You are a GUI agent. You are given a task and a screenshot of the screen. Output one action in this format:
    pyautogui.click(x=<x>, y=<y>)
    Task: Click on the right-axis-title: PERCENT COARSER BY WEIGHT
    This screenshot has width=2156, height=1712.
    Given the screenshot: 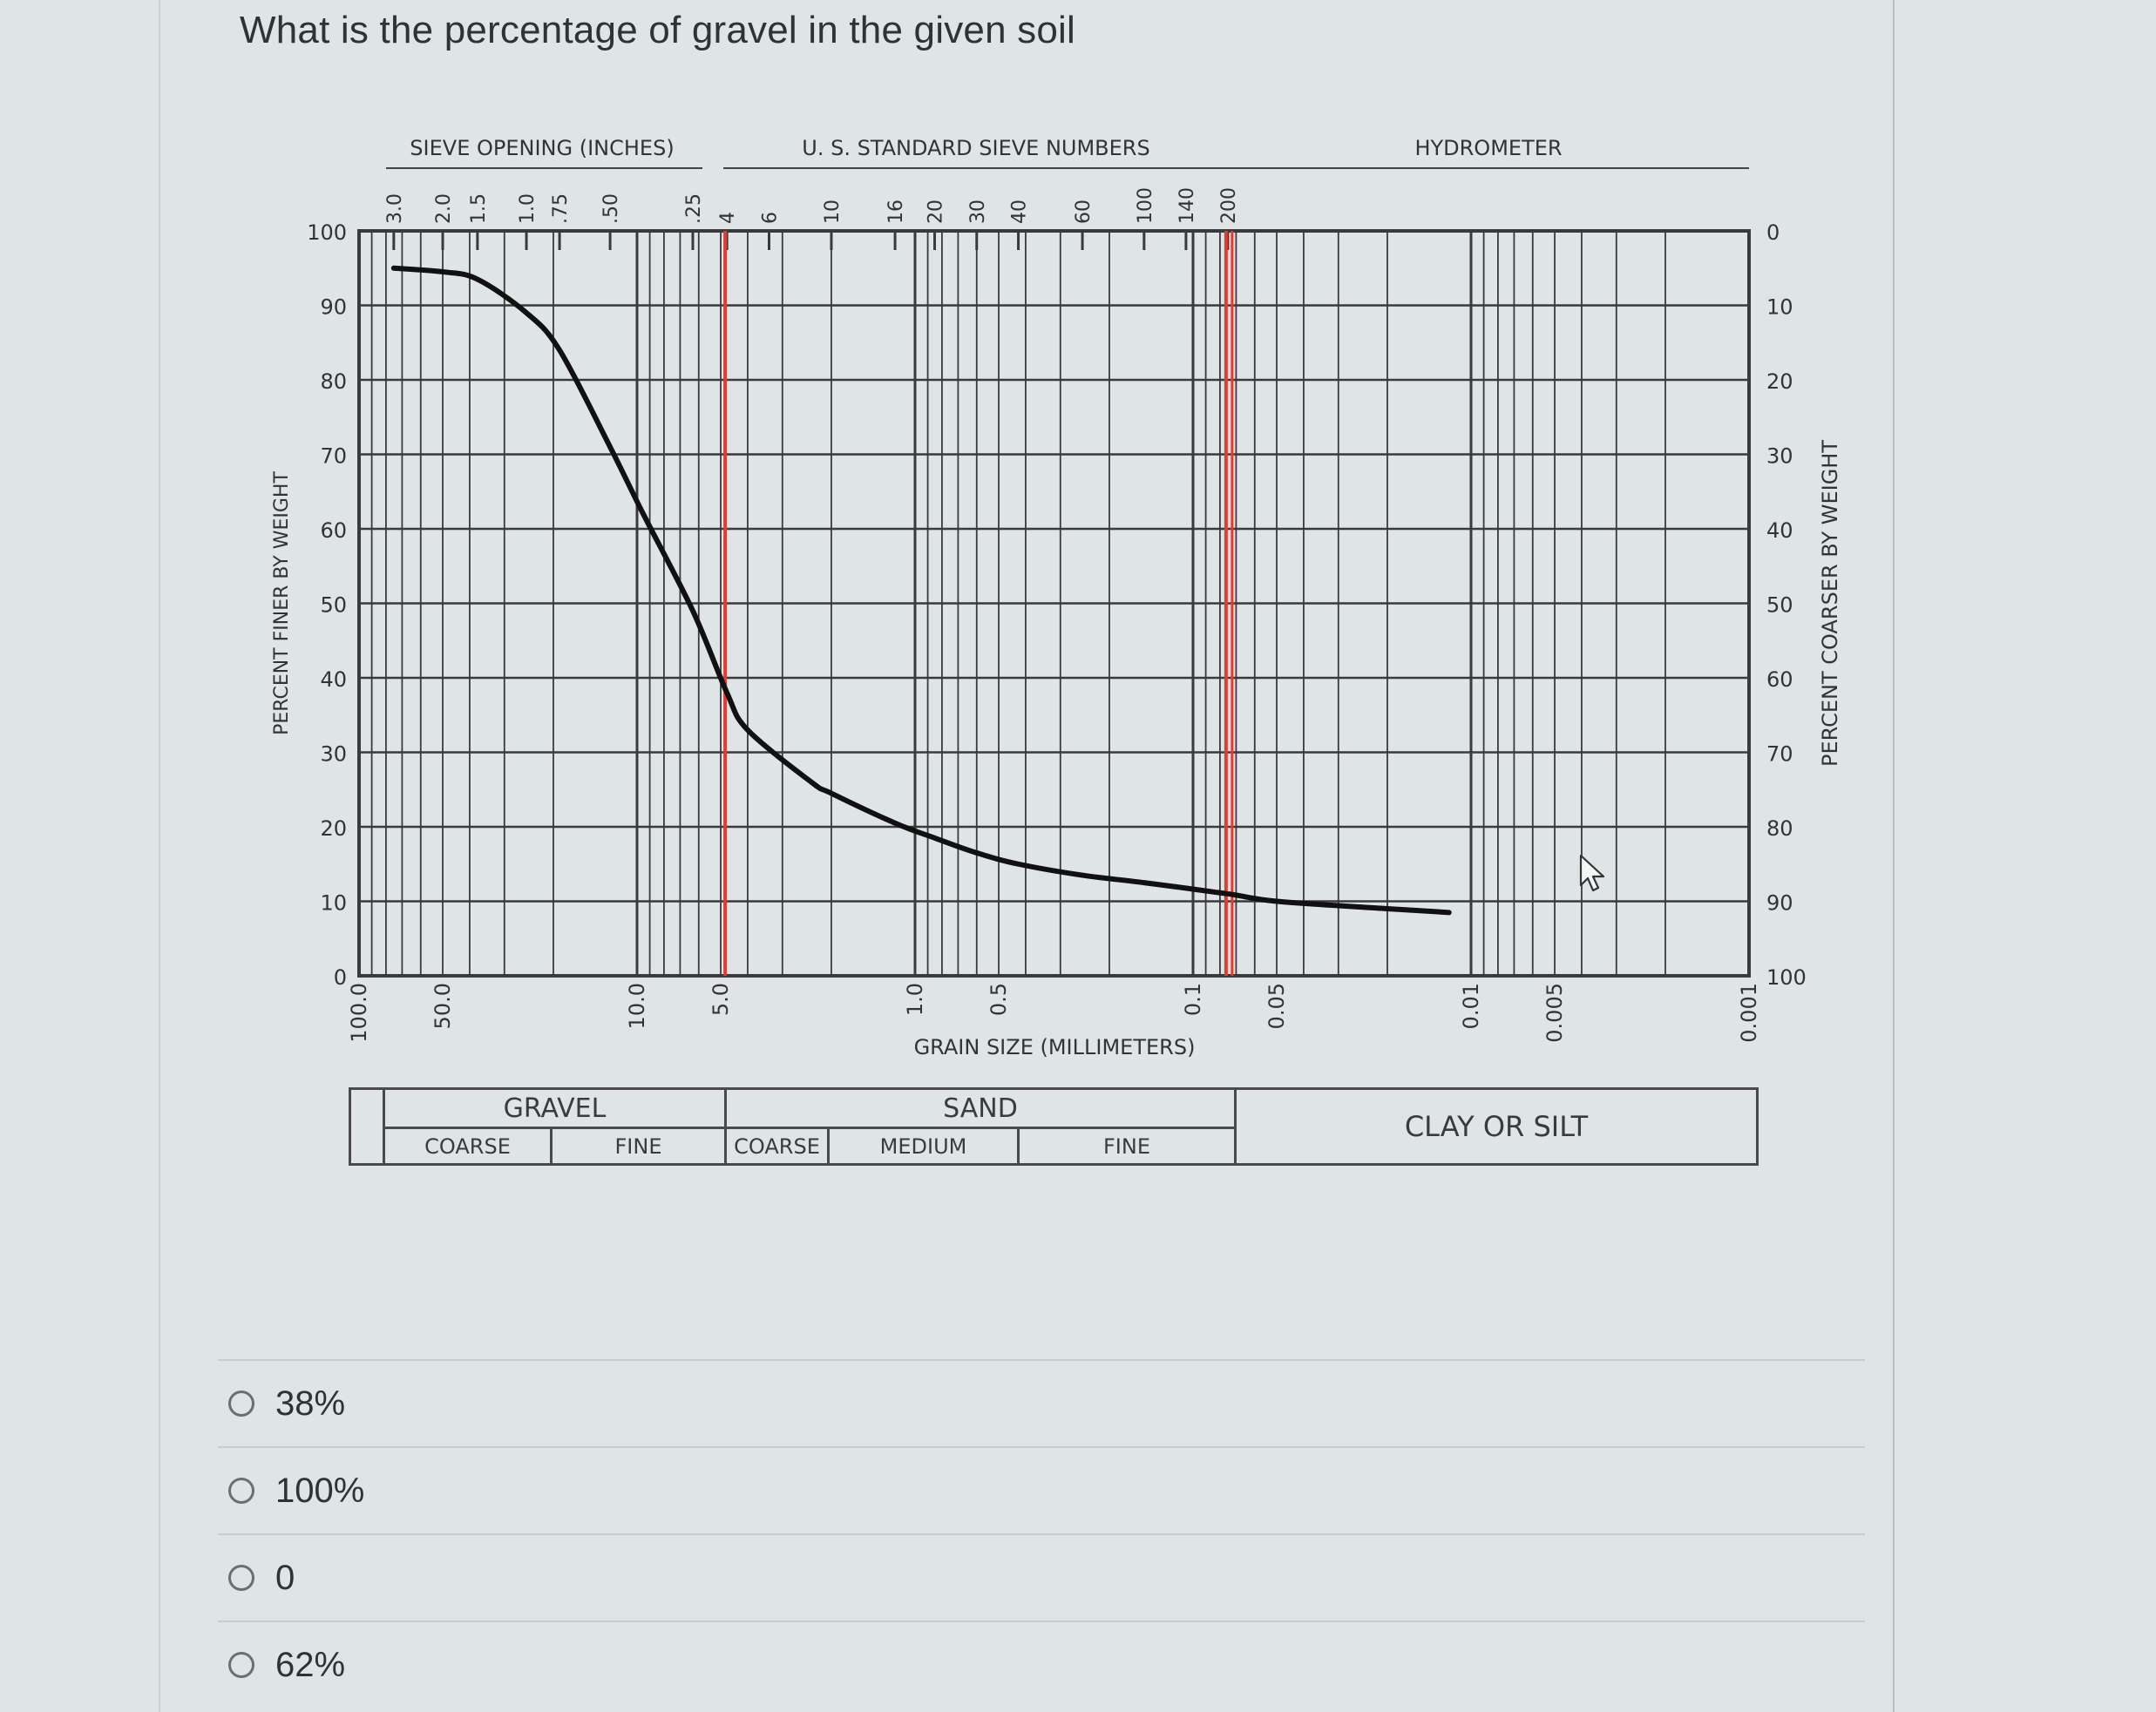 What is the action you would take?
    pyautogui.click(x=1830, y=603)
    